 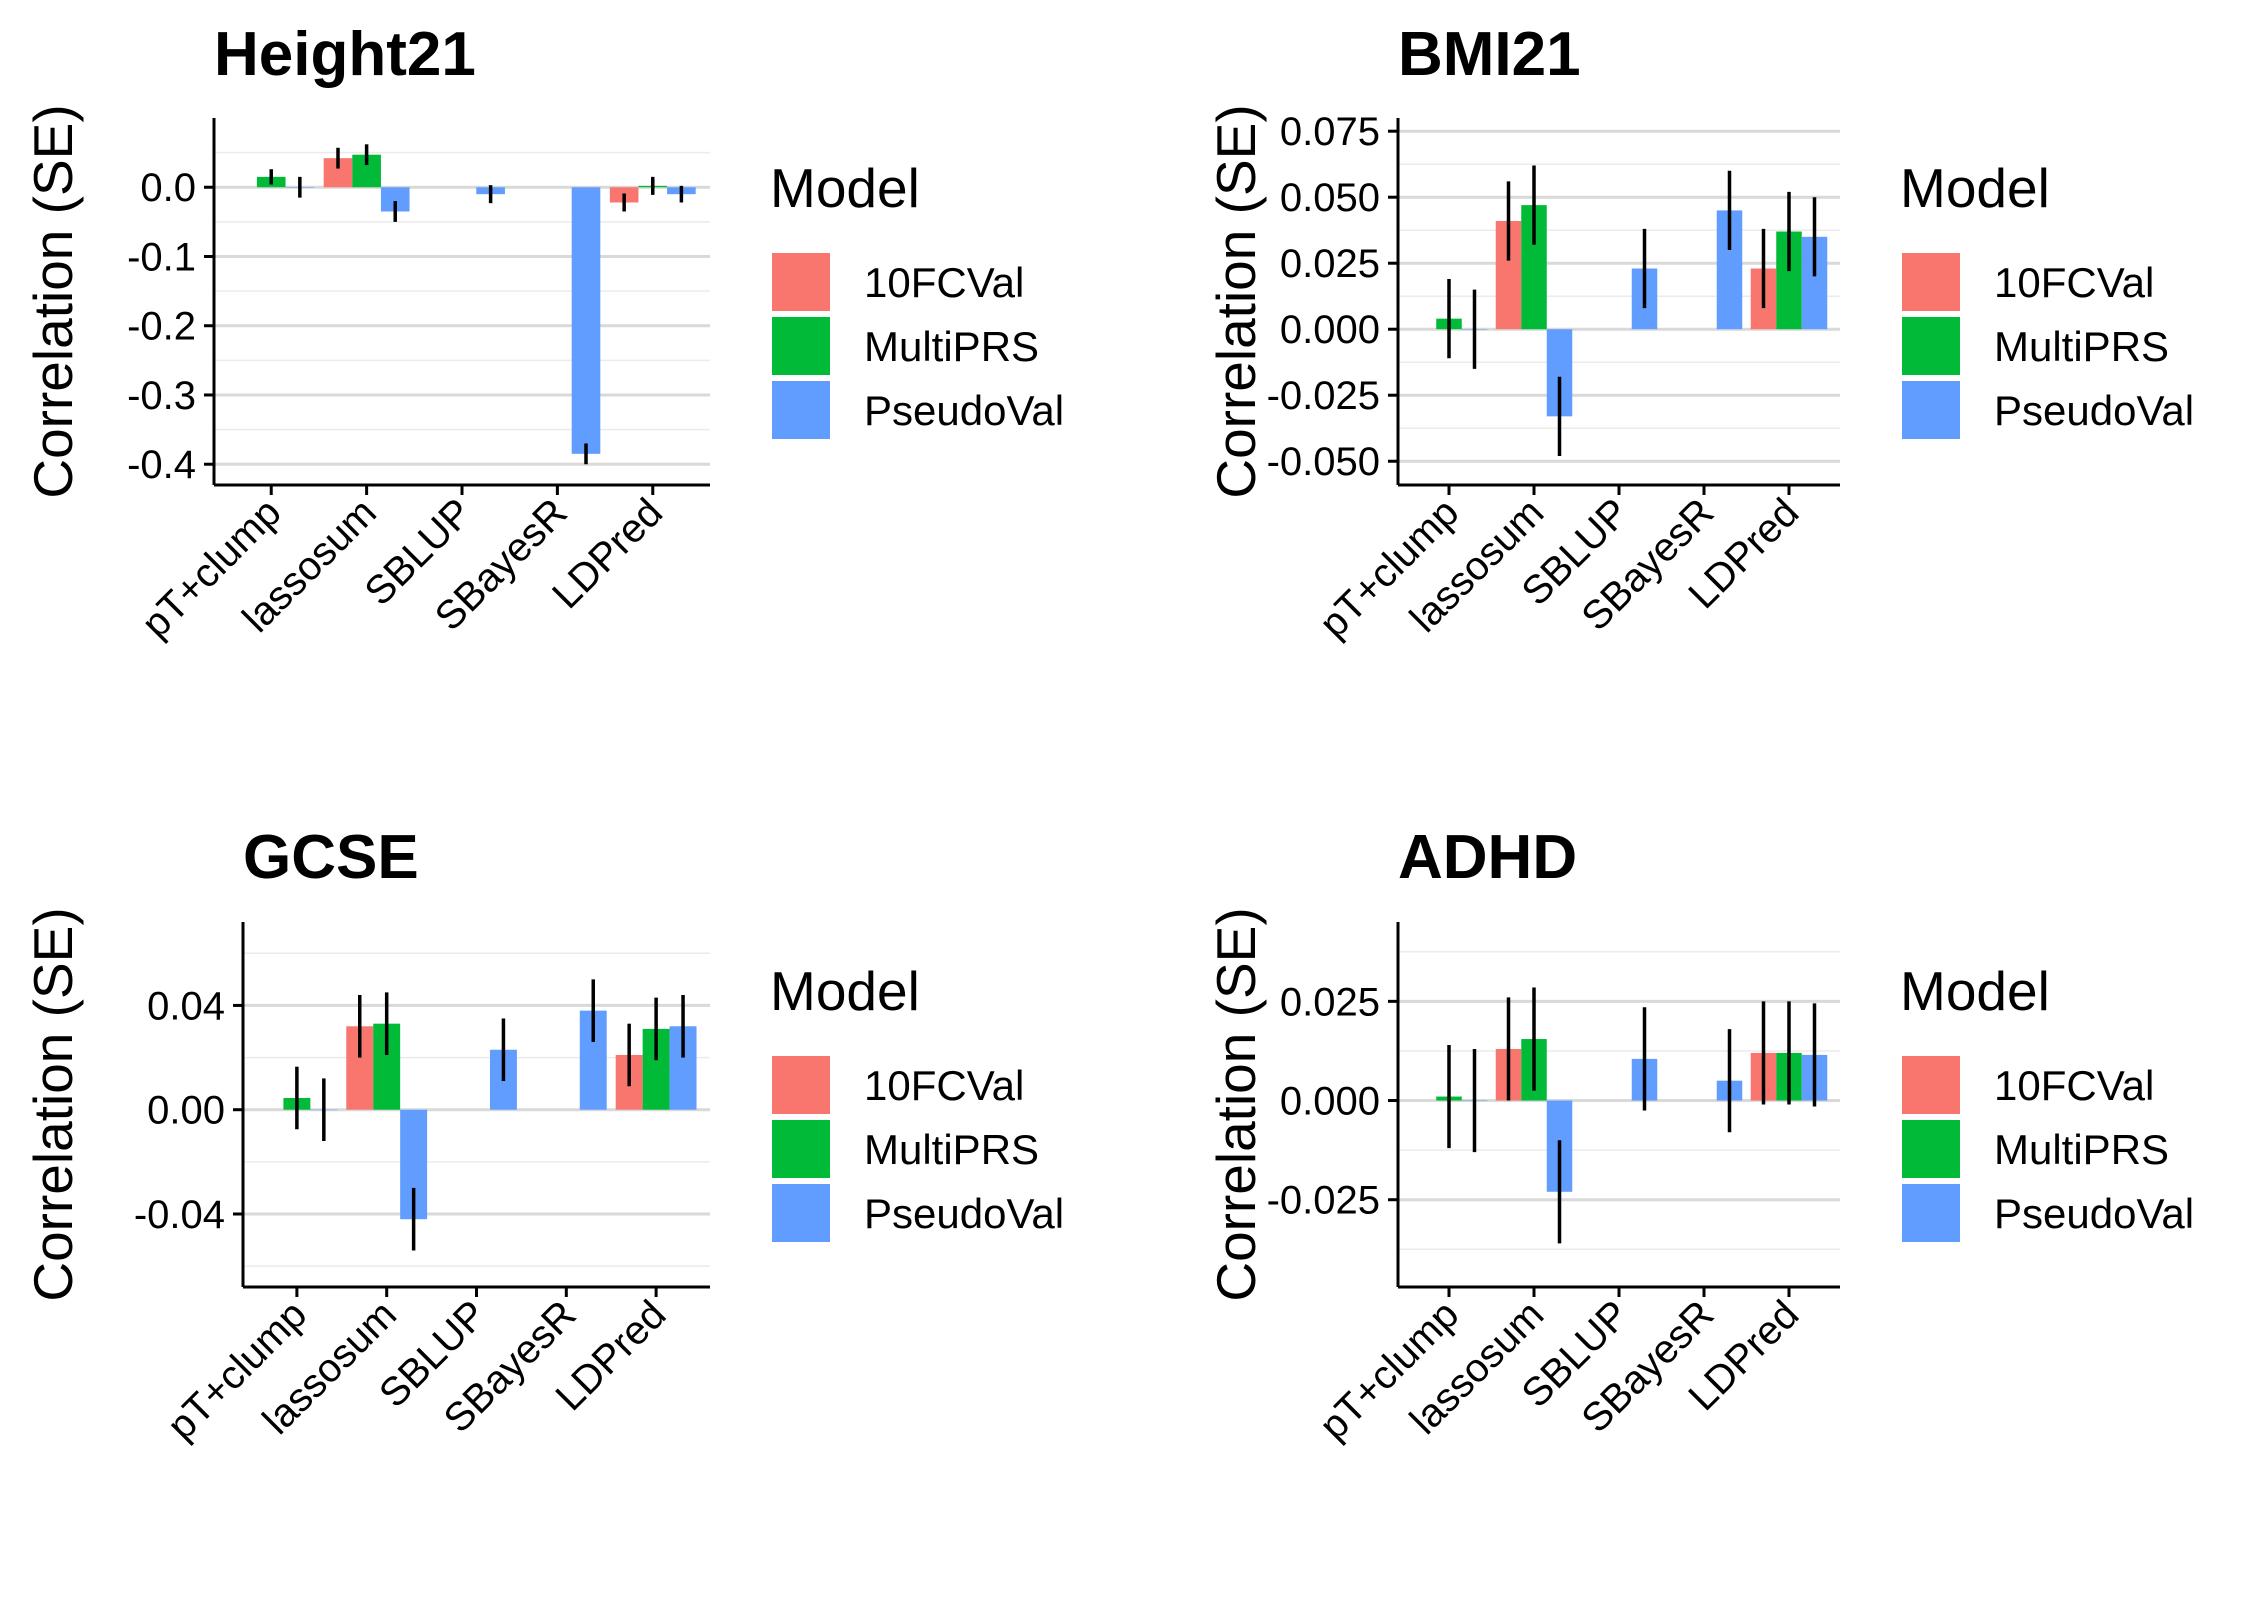 I want to click on y-tick-label: 0.0, so click(x=168, y=188).